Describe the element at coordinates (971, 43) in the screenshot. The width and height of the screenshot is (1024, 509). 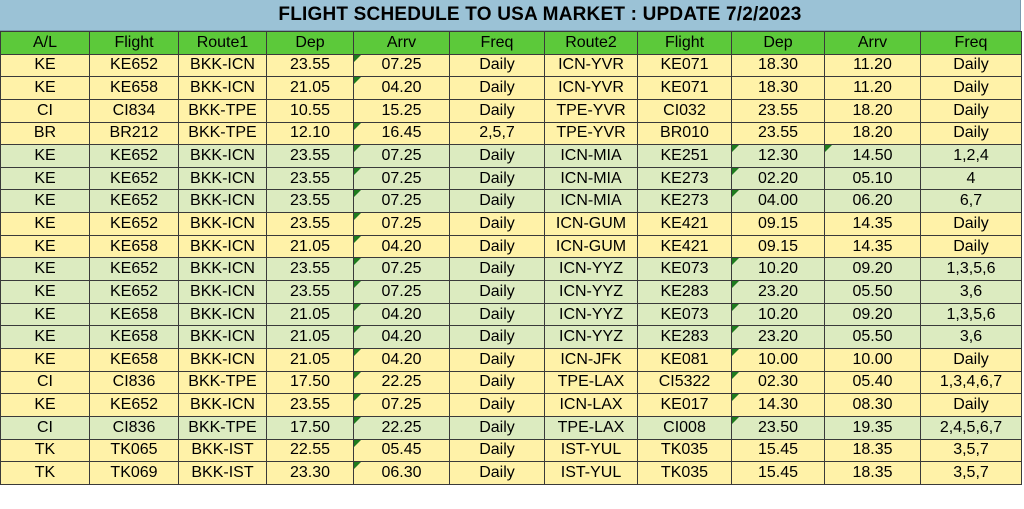
I see `header-cell-freq2: Freq` at that location.